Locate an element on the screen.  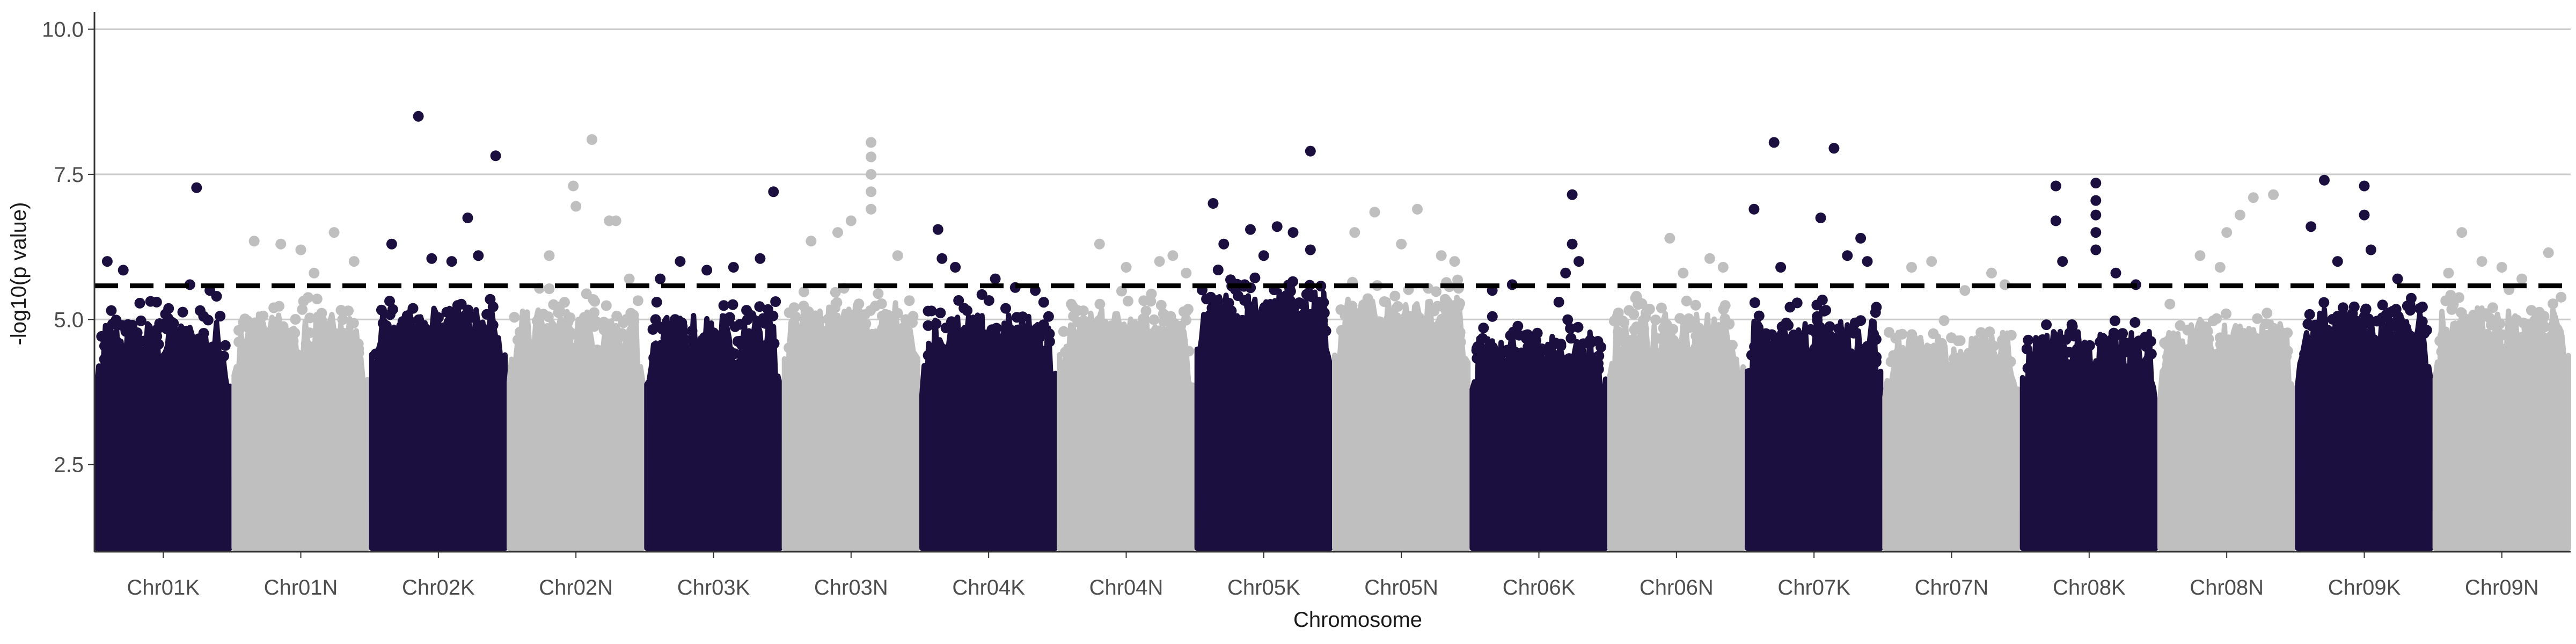
point-cloud-Chr09N is located at coordinates (2501, 428).